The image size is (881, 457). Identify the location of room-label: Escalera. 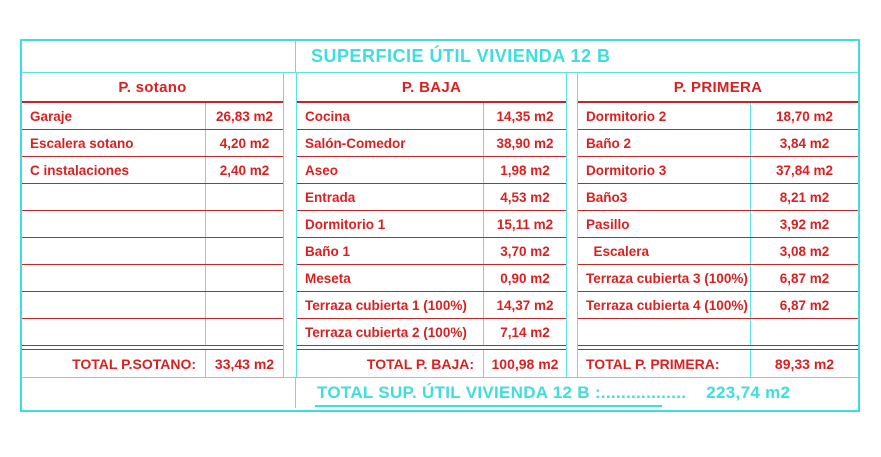
(664, 251).